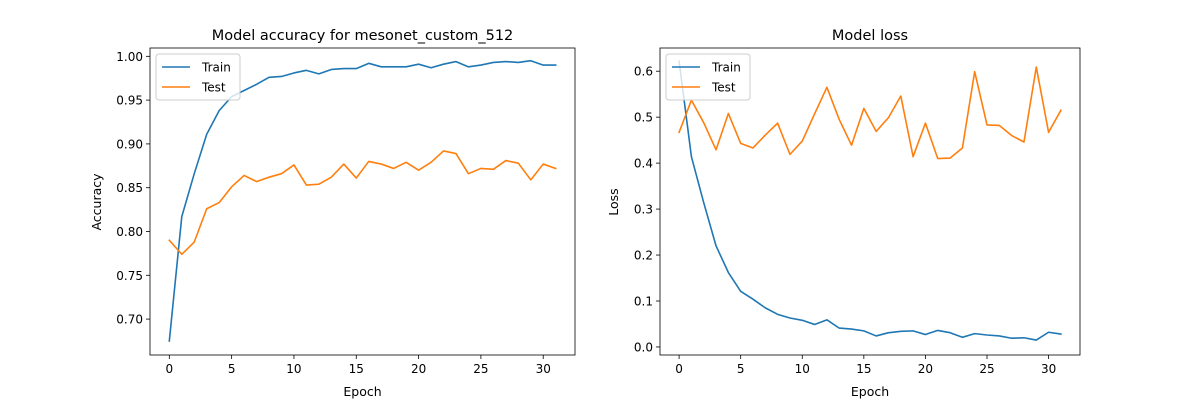  I want to click on accuracy-x-tick-label: 0, so click(169, 369).